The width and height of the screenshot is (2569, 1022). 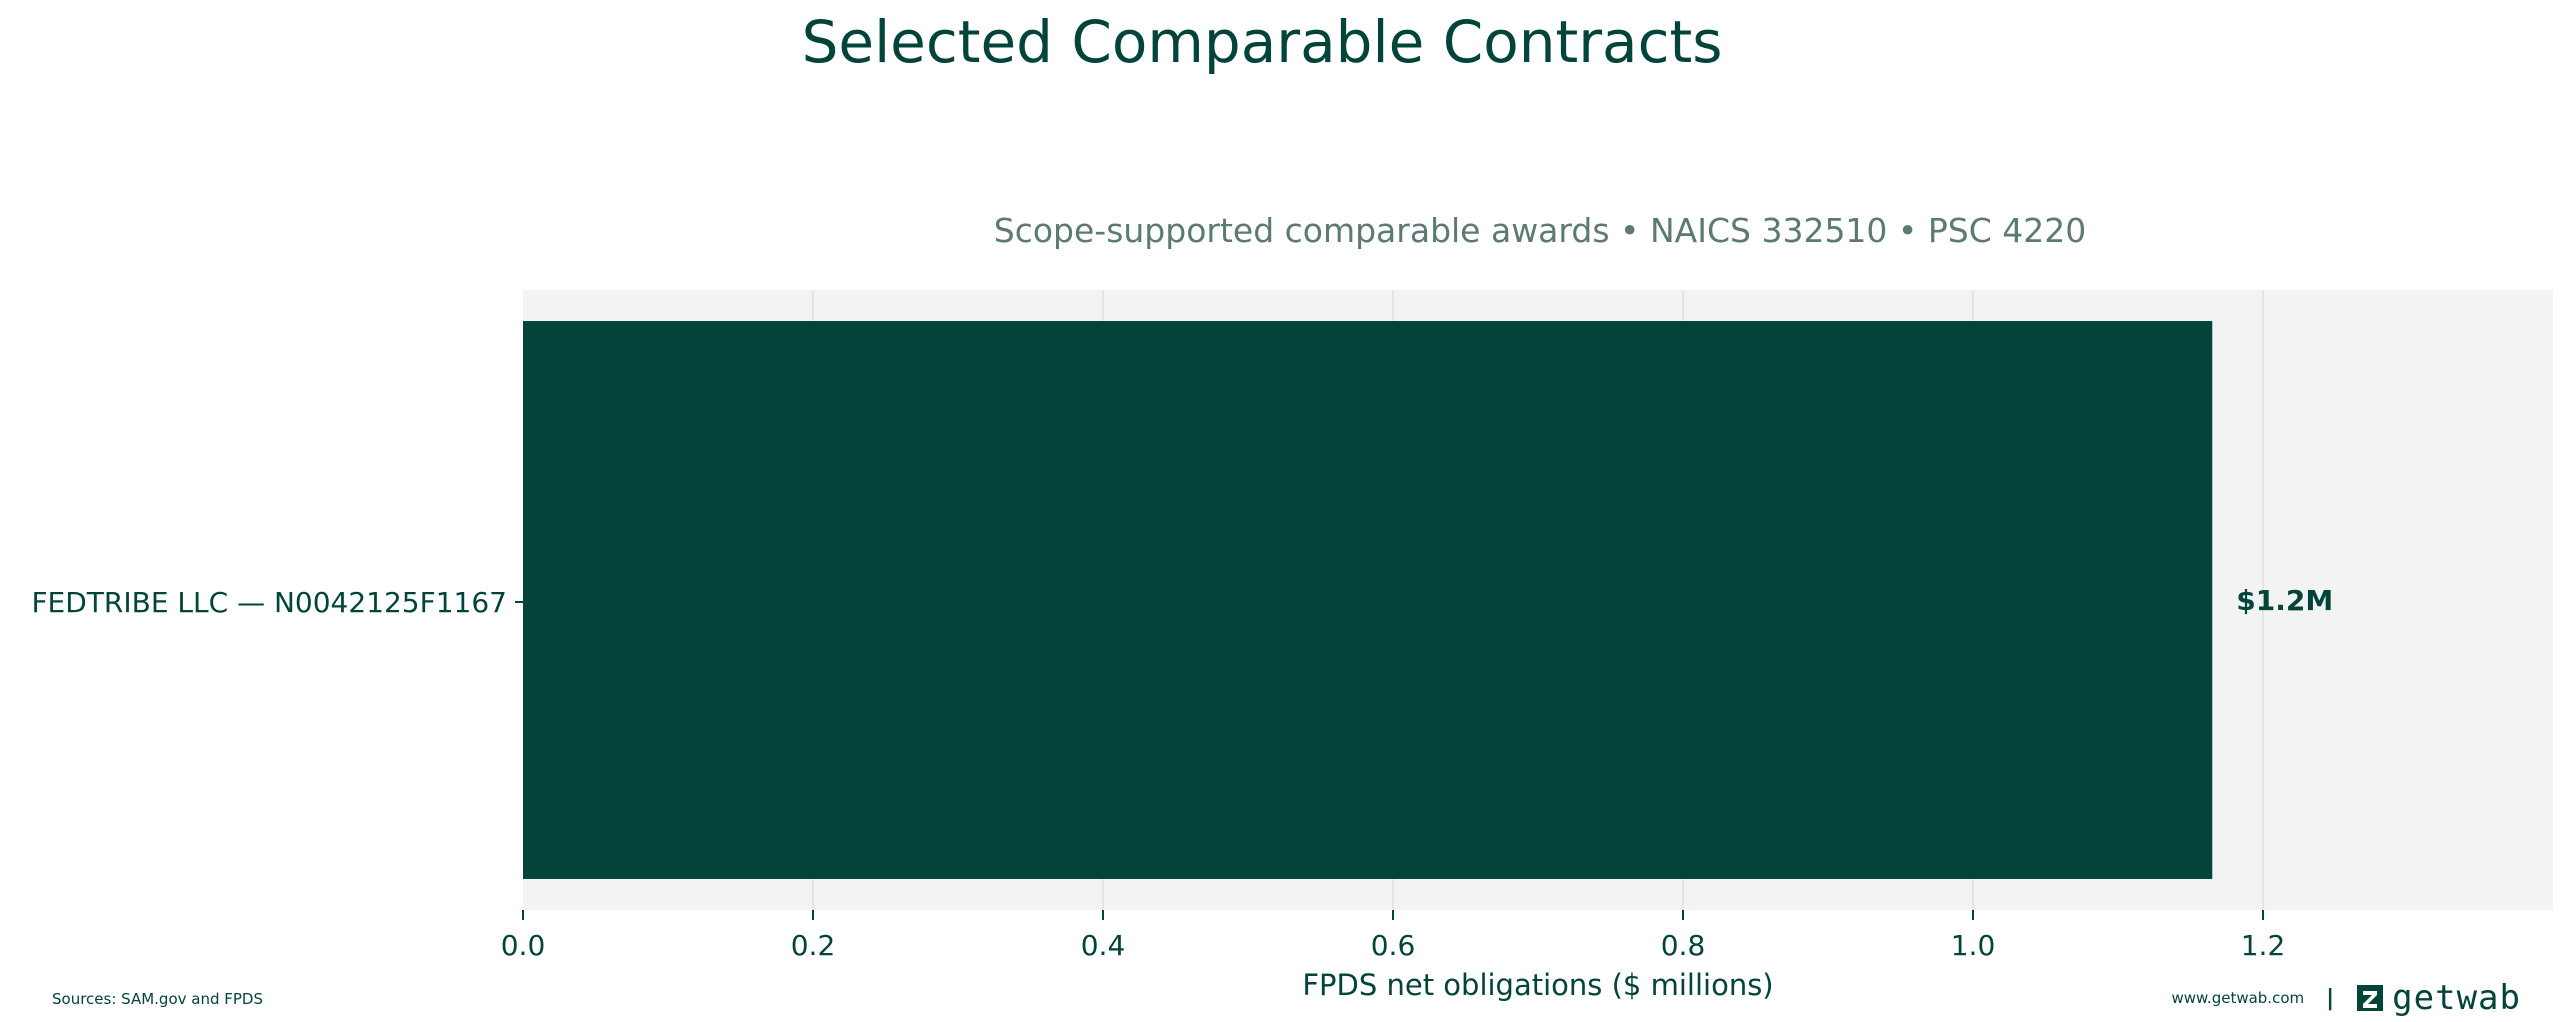 What do you see at coordinates (813, 945) in the screenshot?
I see `x-tick-label: 0.2` at bounding box center [813, 945].